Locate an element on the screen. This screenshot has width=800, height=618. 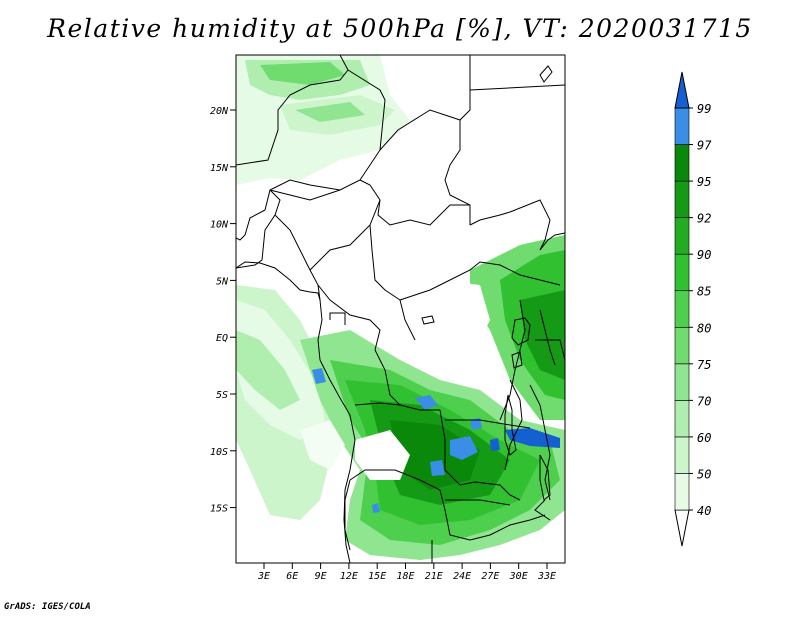
colorbar-over-triangle is located at coordinates (682, 90).